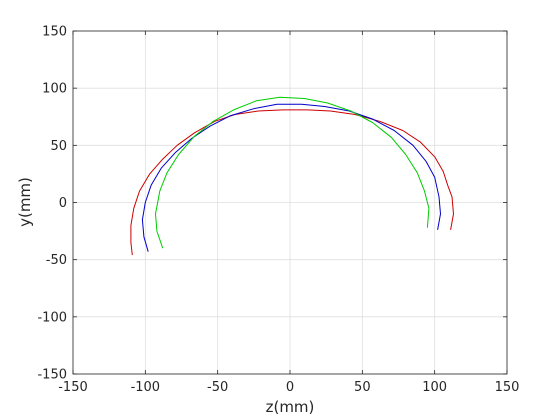 The width and height of the screenshot is (560, 420). I want to click on x-tick-label: 50, so click(362, 387).